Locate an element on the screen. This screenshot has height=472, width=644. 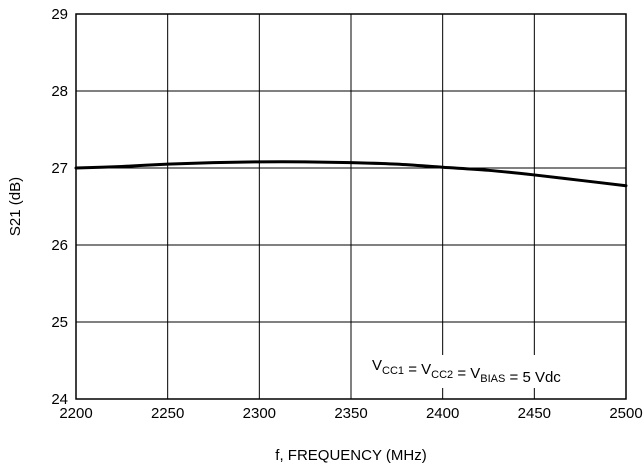
series-line-s21 is located at coordinates (351, 174).